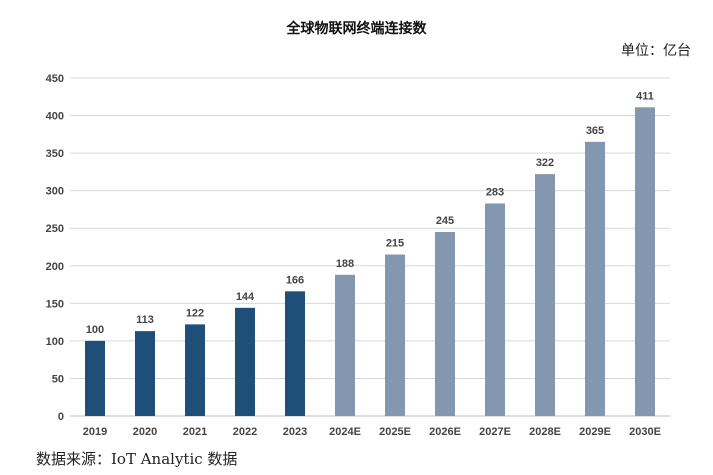 The image size is (713, 475). I want to click on bar-2022, so click(245, 361).